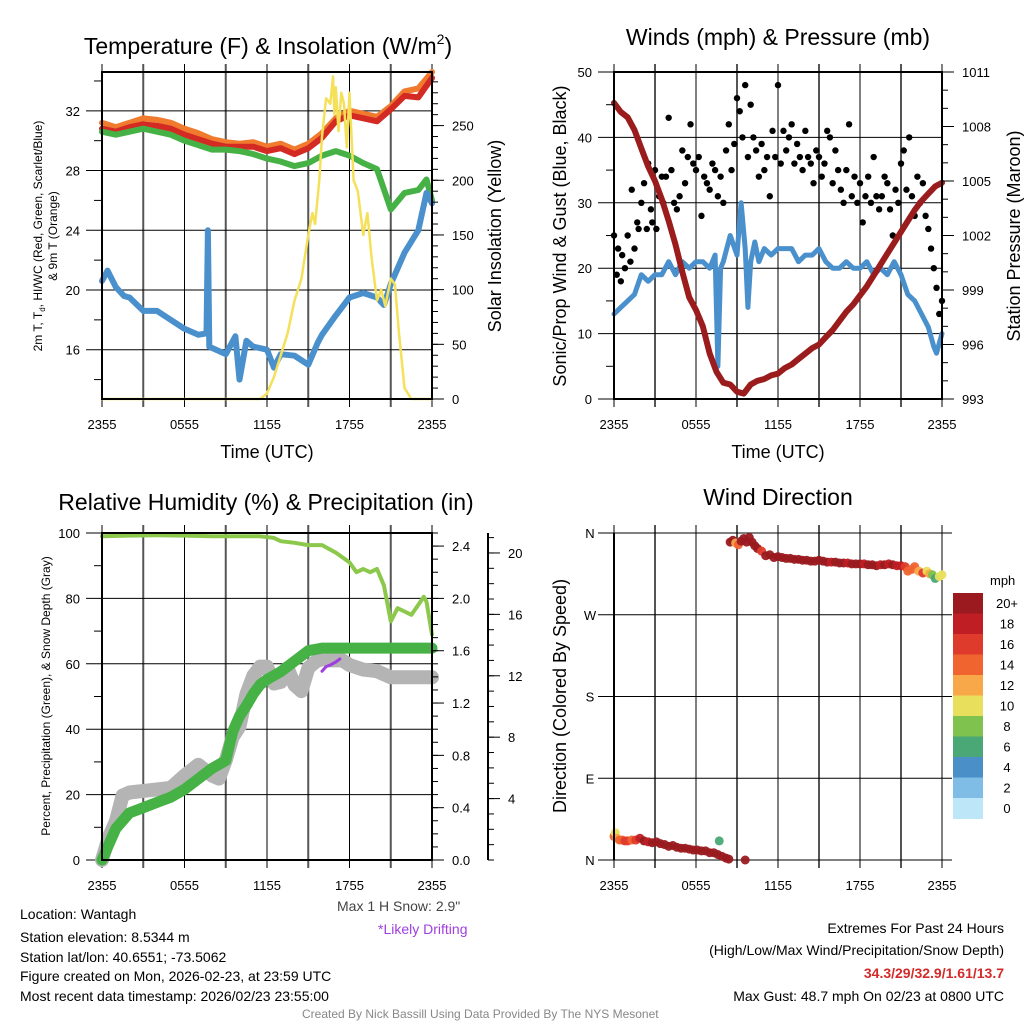 Image resolution: width=1024 pixels, height=1024 pixels. Describe the element at coordinates (1014, 235) in the screenshot. I see `pressure-y-axis-label: Station Pressure (Maroon)` at that location.